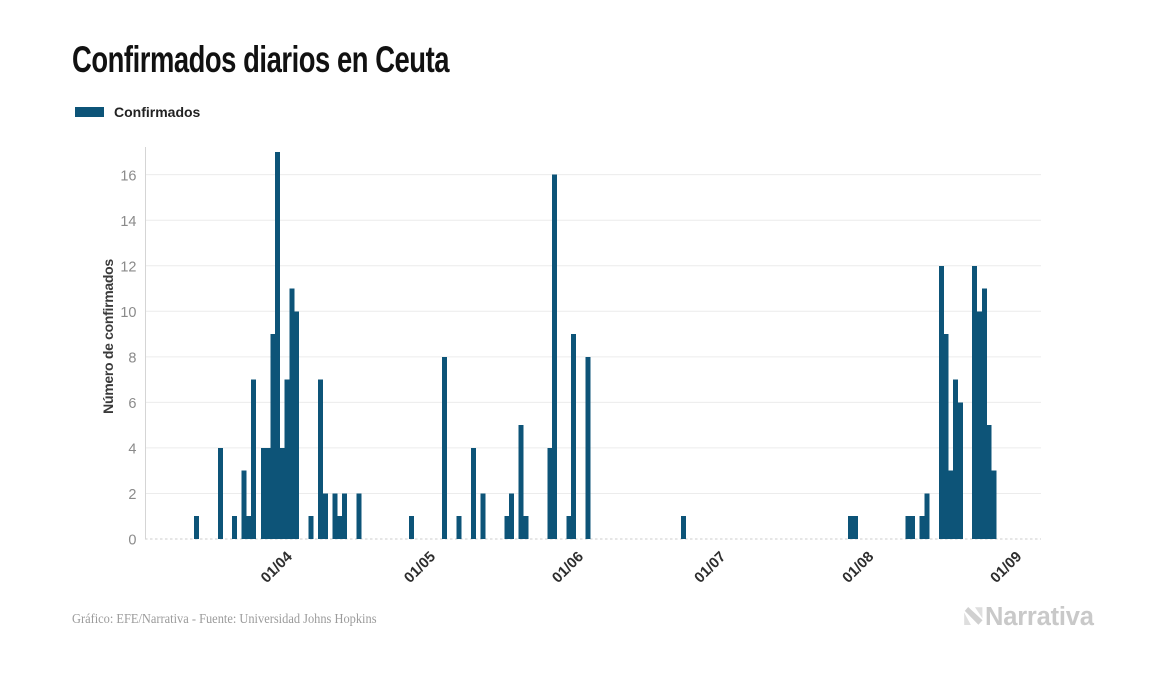  What do you see at coordinates (858, 567) in the screenshot?
I see `svg-text: 01/08` at bounding box center [858, 567].